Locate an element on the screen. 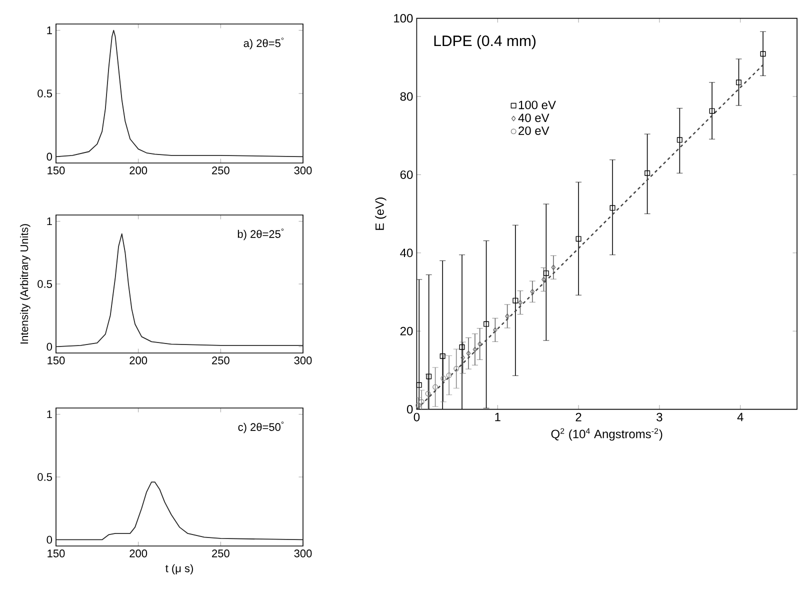 The image size is (798, 603). y-tick-label: 40 is located at coordinates (406, 253).